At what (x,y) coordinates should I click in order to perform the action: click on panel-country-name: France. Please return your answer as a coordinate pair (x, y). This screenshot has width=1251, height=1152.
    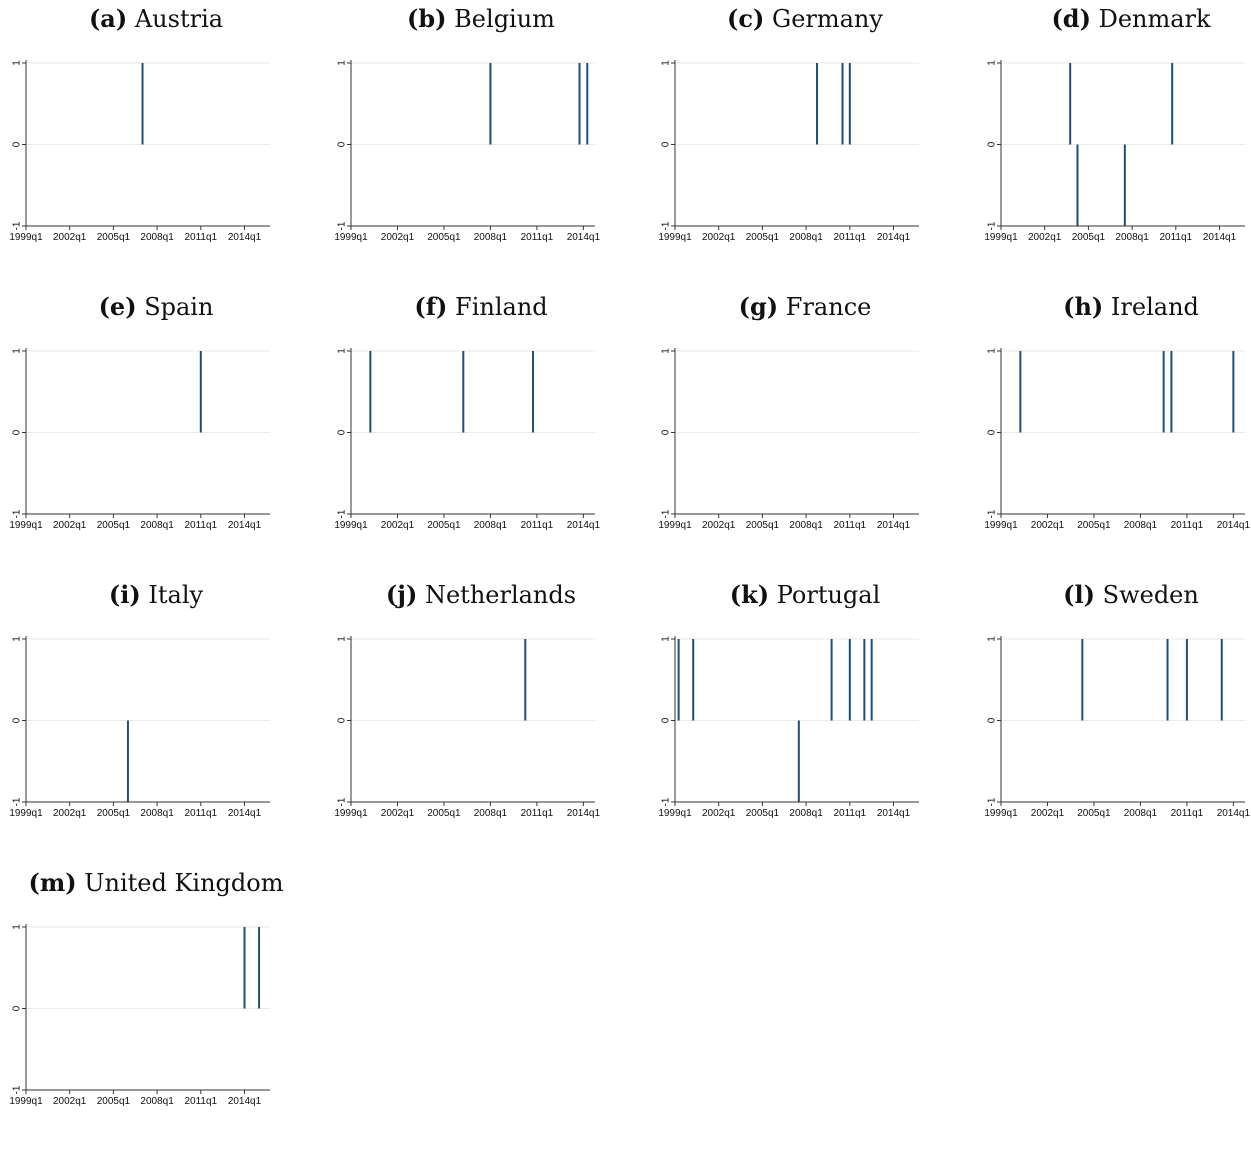
    Looking at the image, I should click on (828, 307).